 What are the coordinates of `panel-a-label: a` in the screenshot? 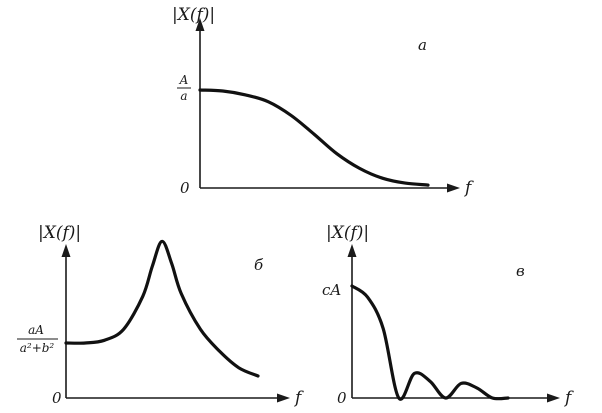 It's located at (422, 45).